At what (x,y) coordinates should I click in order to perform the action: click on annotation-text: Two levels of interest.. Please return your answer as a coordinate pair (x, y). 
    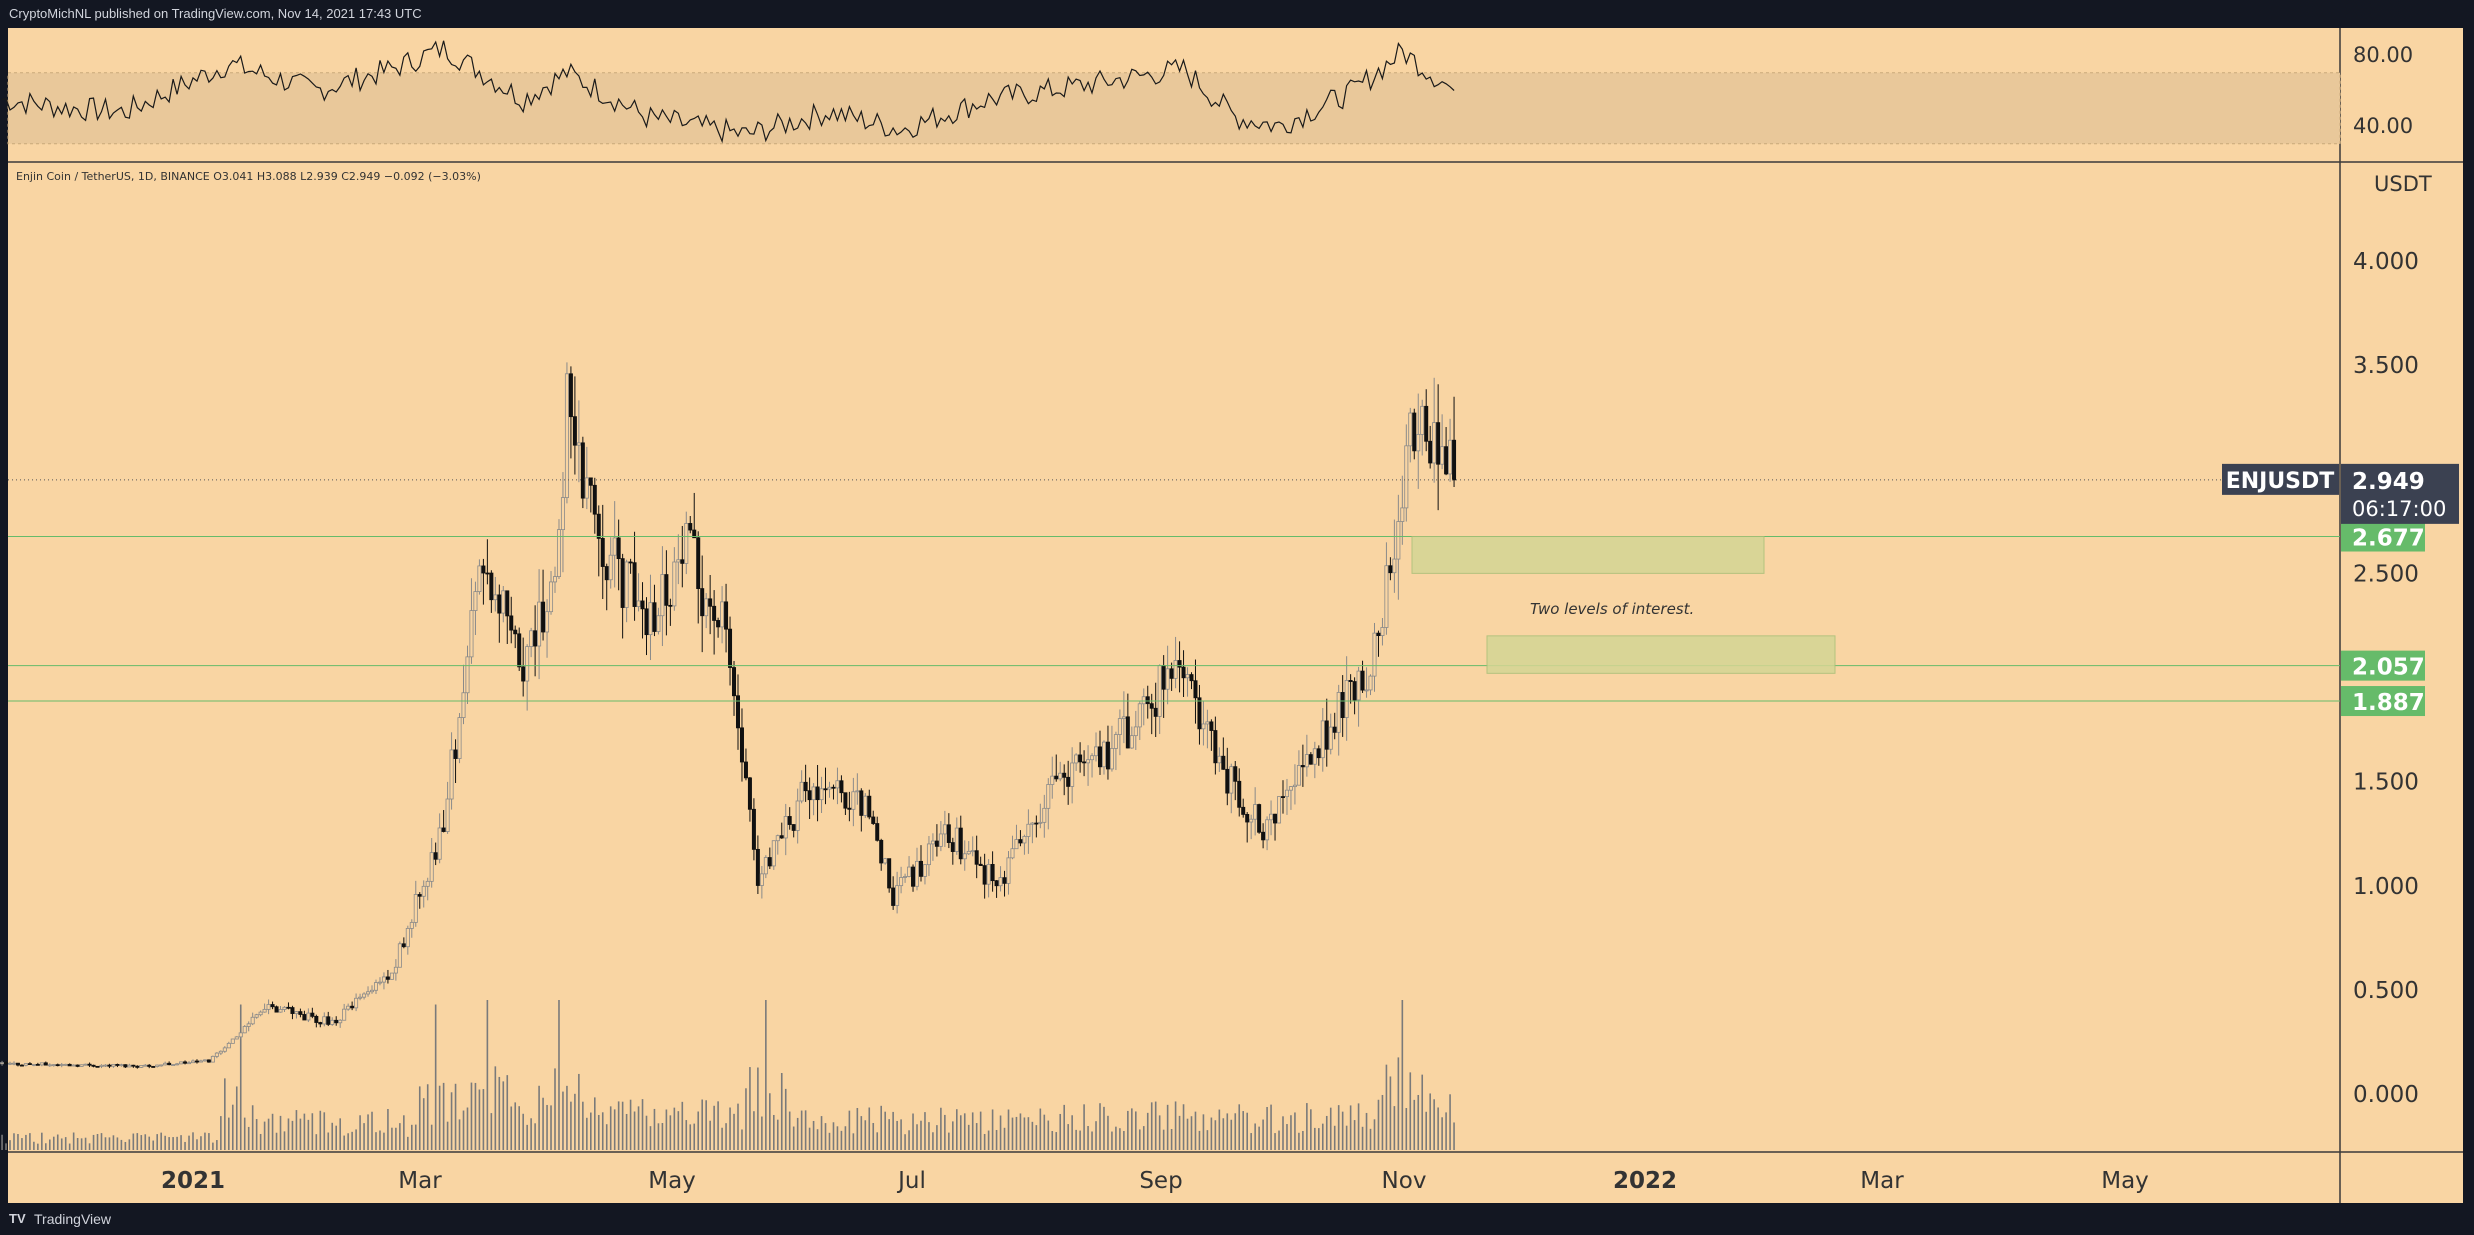
    Looking at the image, I should click on (1612, 609).